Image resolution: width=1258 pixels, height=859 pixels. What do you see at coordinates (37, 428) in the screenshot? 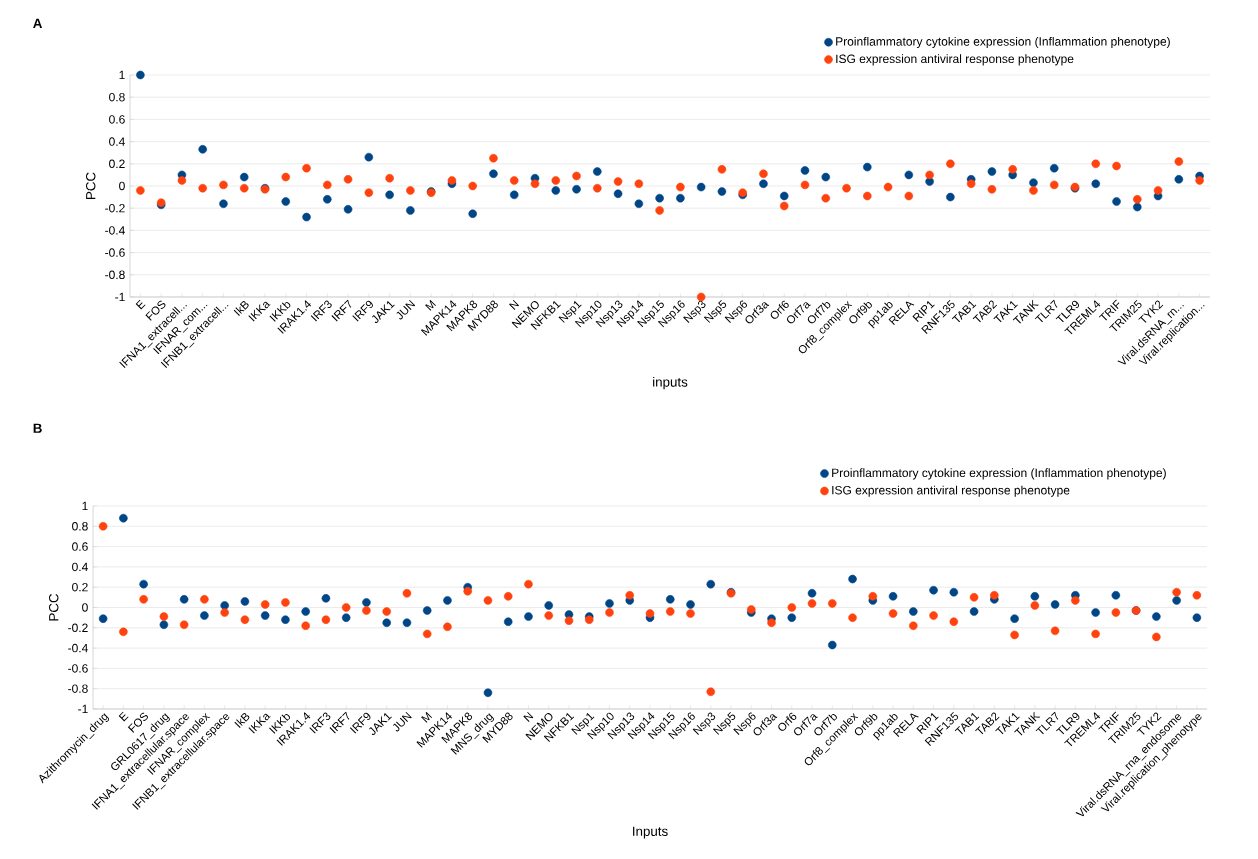
I see `chart-title: B` at bounding box center [37, 428].